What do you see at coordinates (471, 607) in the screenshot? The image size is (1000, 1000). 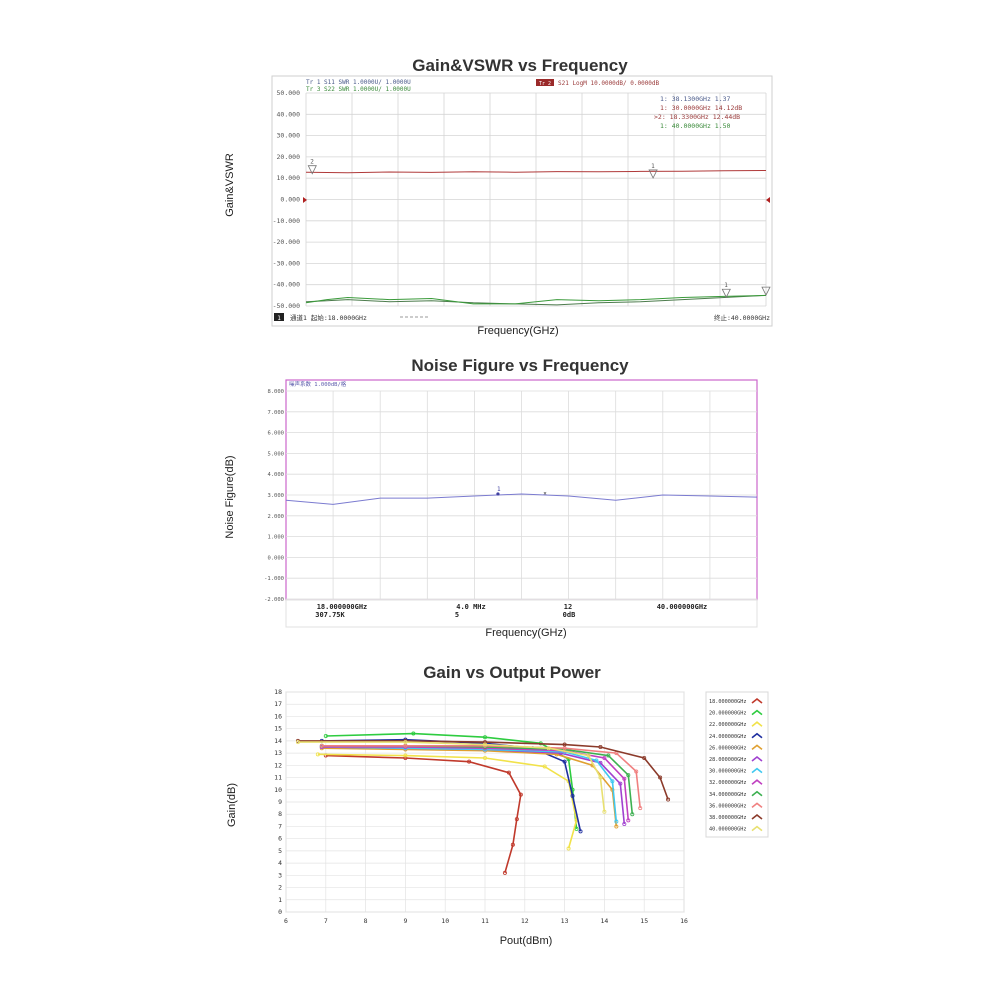 I see `chart-2-footer-bw: 4.0 MHz` at bounding box center [471, 607].